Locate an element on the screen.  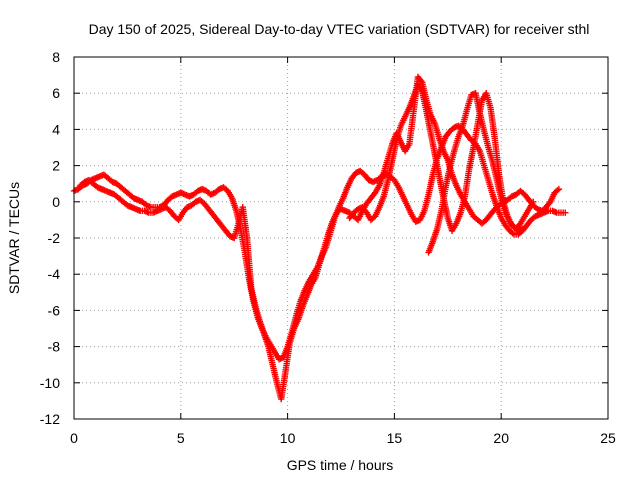
x-axis-label: GPS time / hours is located at coordinates (340, 465).